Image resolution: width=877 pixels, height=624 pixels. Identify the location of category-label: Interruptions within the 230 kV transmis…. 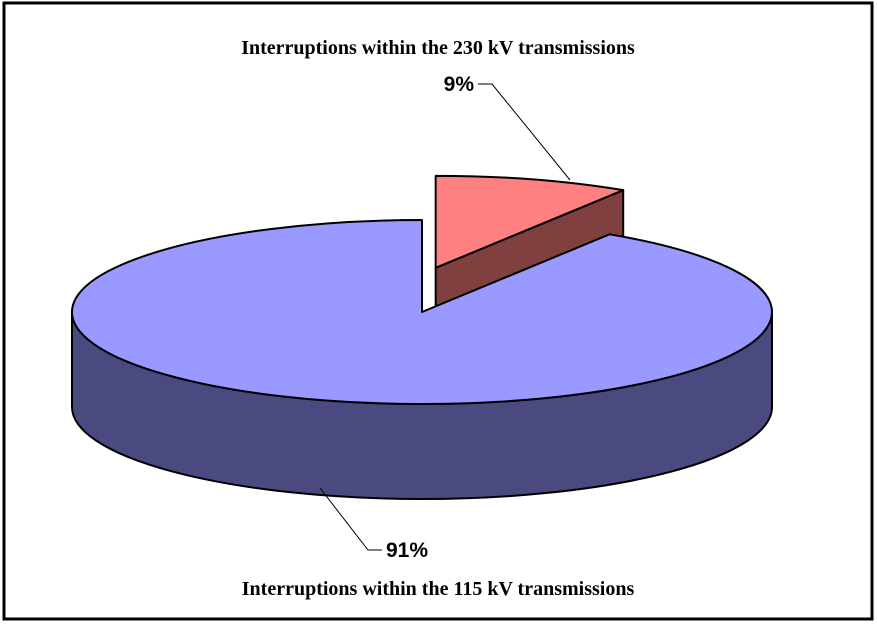
(438, 48).